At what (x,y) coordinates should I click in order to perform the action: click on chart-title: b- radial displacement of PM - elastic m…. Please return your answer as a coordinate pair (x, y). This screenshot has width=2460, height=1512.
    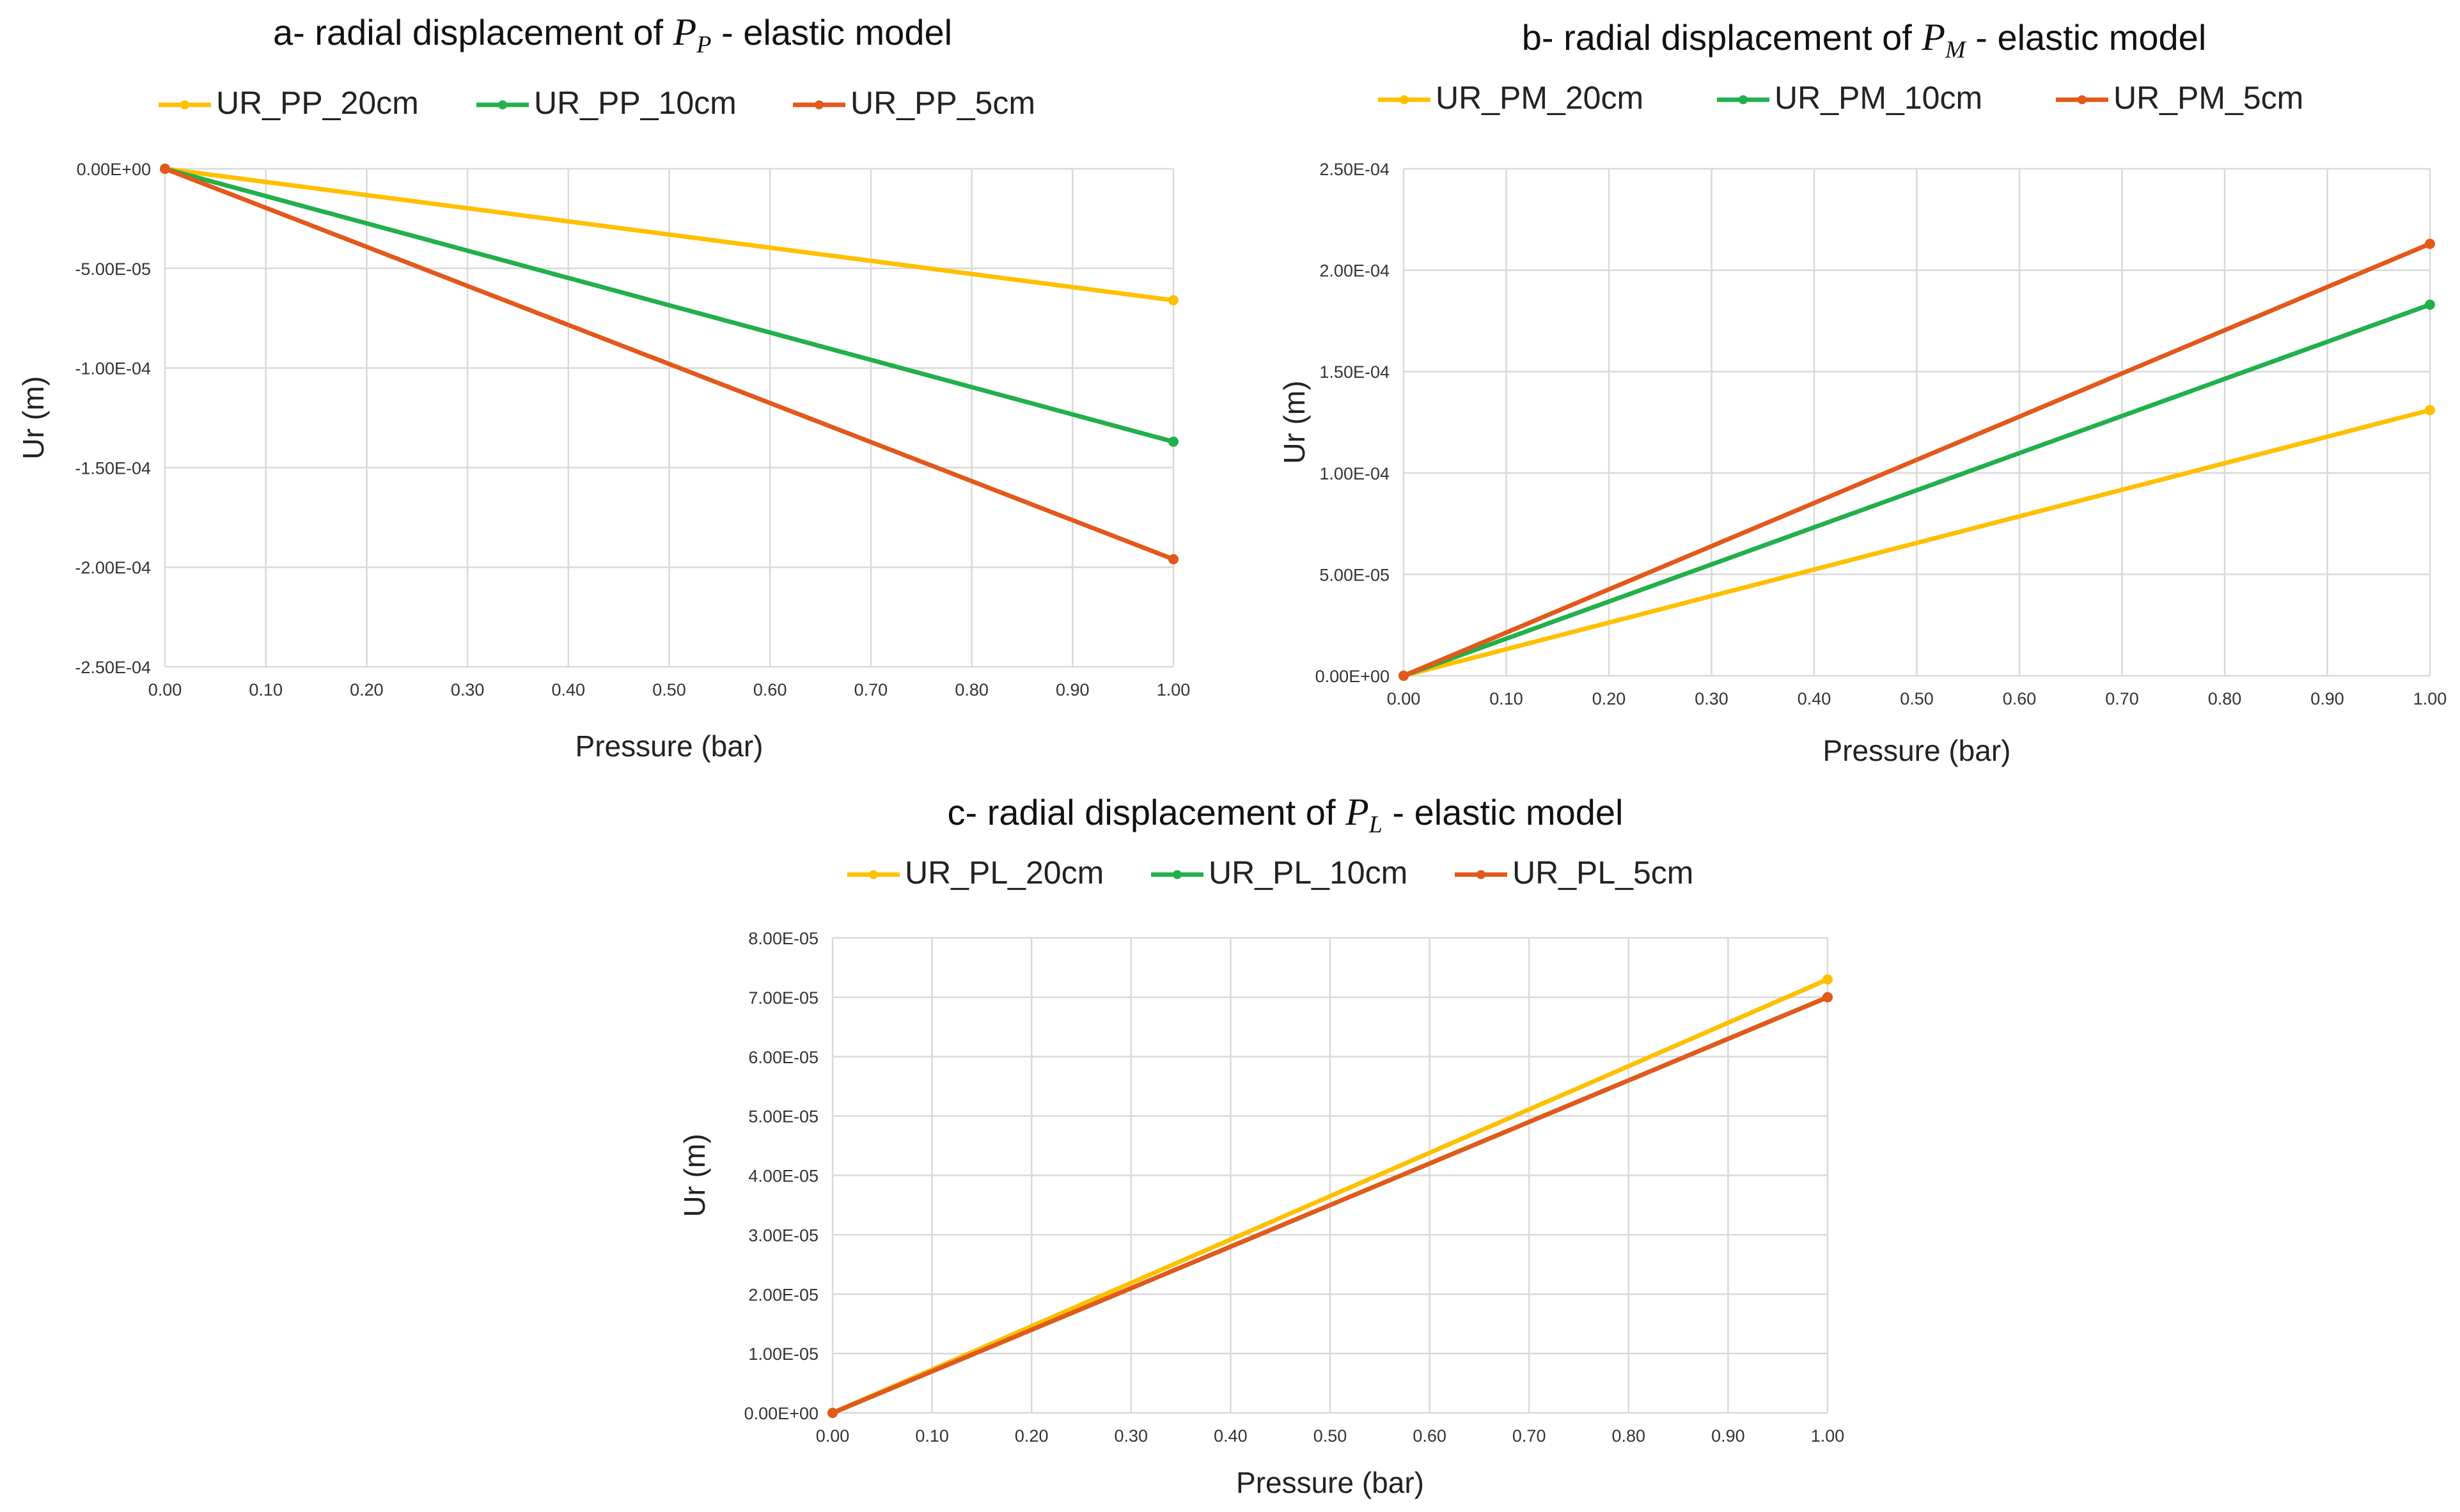
    Looking at the image, I should click on (1864, 39).